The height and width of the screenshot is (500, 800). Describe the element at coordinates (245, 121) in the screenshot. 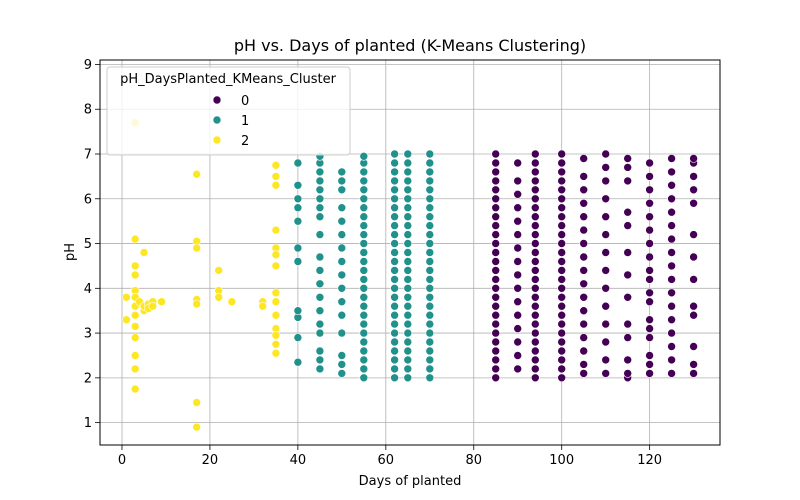

I see `legend-label: 1` at that location.